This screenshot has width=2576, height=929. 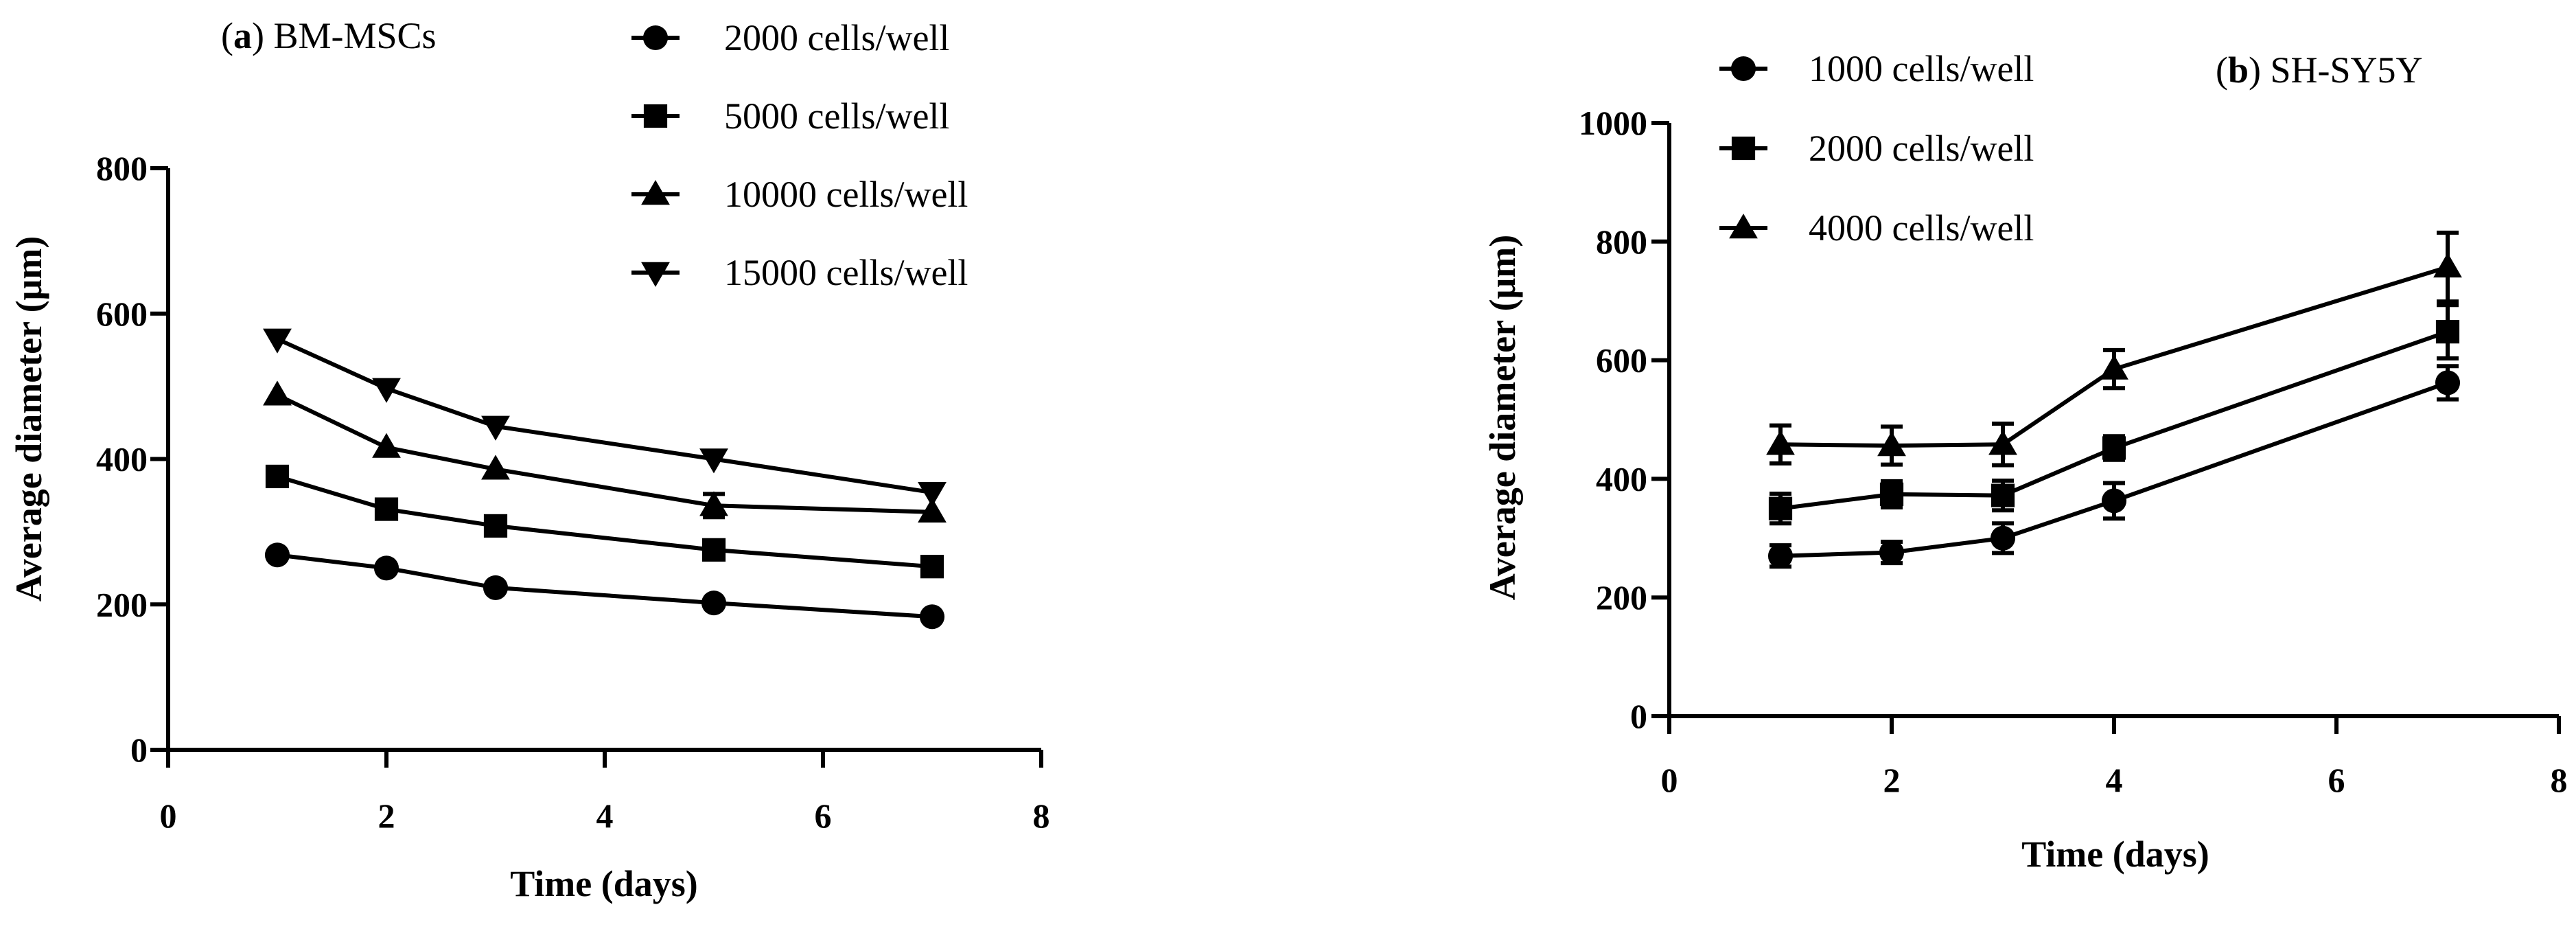 What do you see at coordinates (1621, 479) in the screenshot?
I see `panel-b-y-tick-label: 400` at bounding box center [1621, 479].